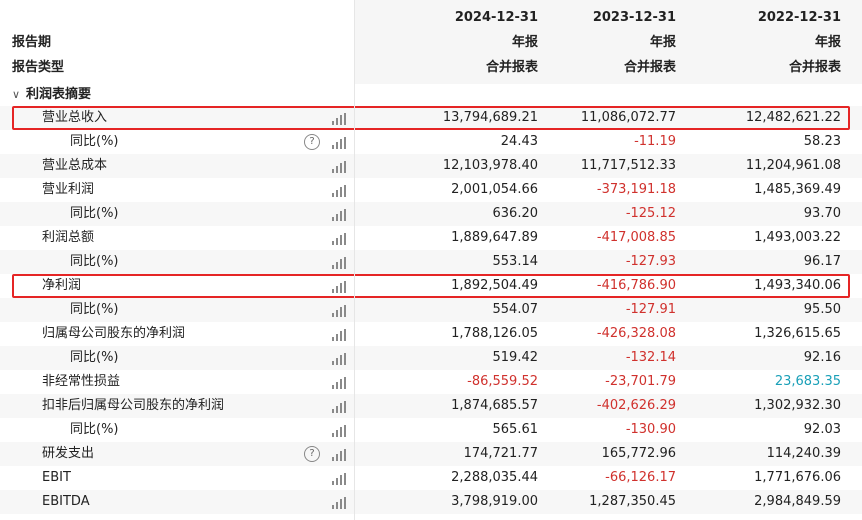 Image resolution: width=862 pixels, height=520 pixels. Describe the element at coordinates (822, 357) in the screenshot. I see `cell-value: 92.16` at that location.